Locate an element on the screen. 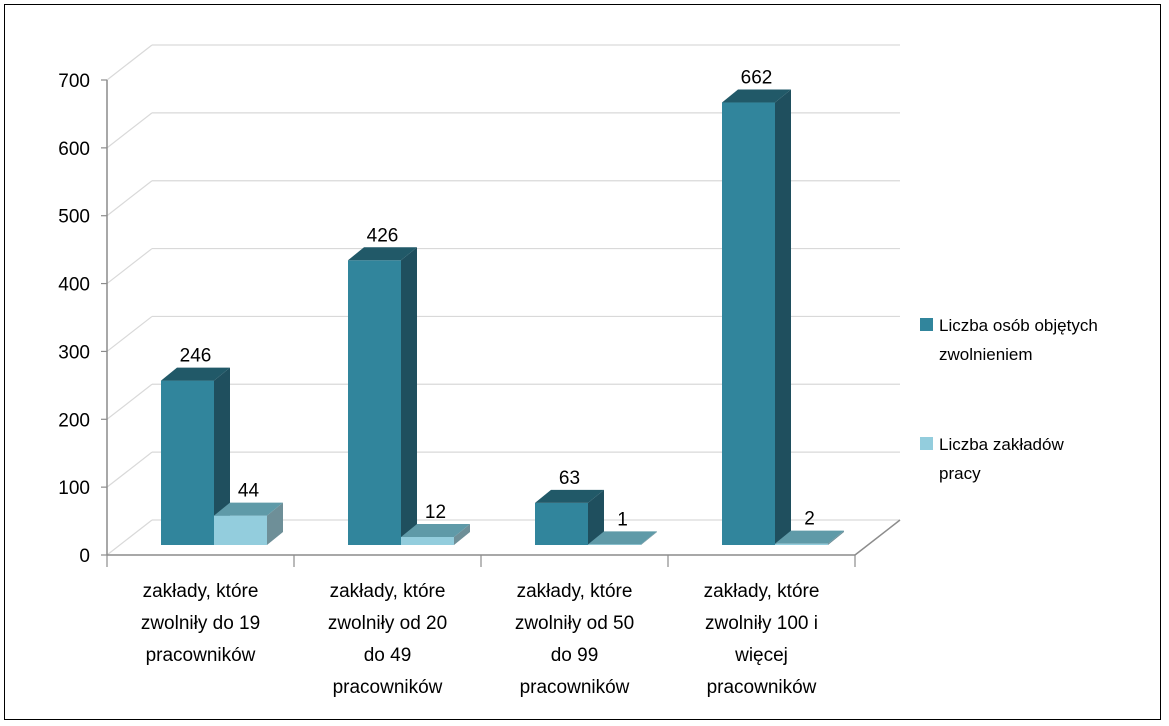 The height and width of the screenshot is (726, 1169). y-tick-label: 500 is located at coordinates (74, 217).